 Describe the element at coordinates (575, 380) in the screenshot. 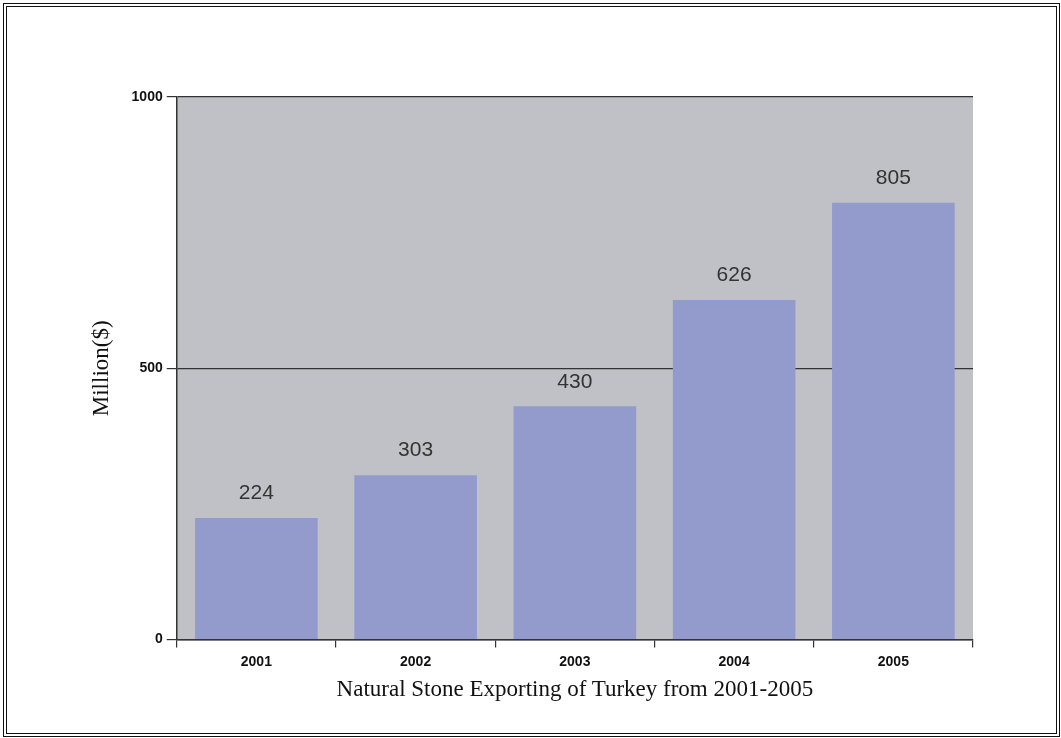

I see `data-label: 430` at that location.